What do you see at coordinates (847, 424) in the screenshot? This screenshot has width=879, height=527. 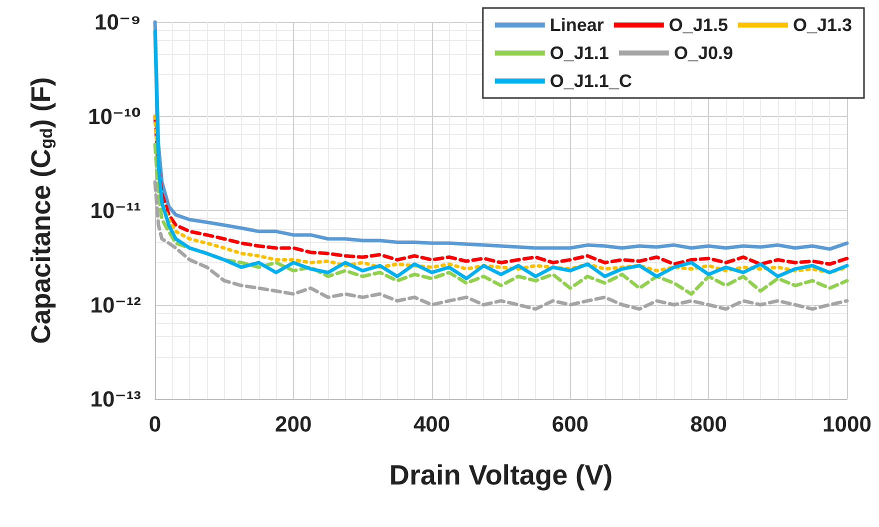 I see `x-tick-label: 1000` at bounding box center [847, 424].